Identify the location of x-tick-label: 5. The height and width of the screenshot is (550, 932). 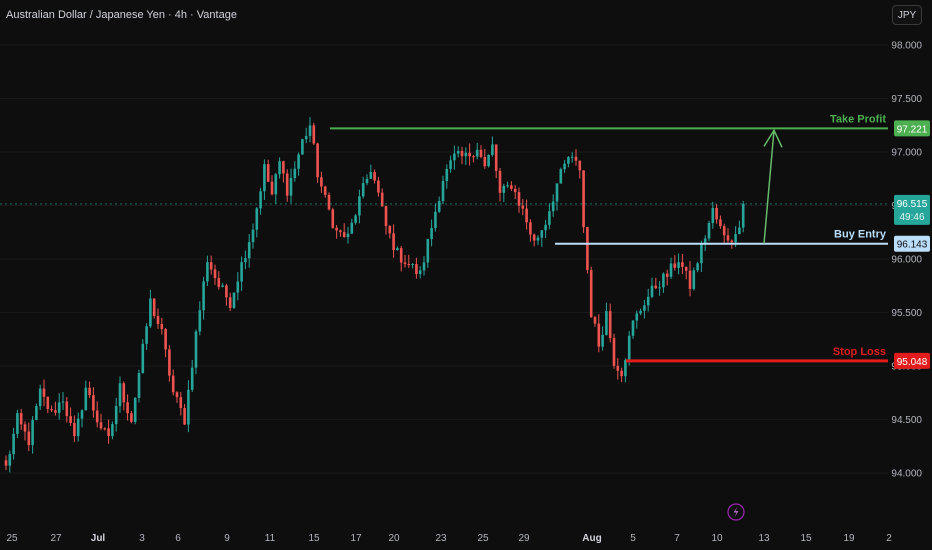
(633, 538).